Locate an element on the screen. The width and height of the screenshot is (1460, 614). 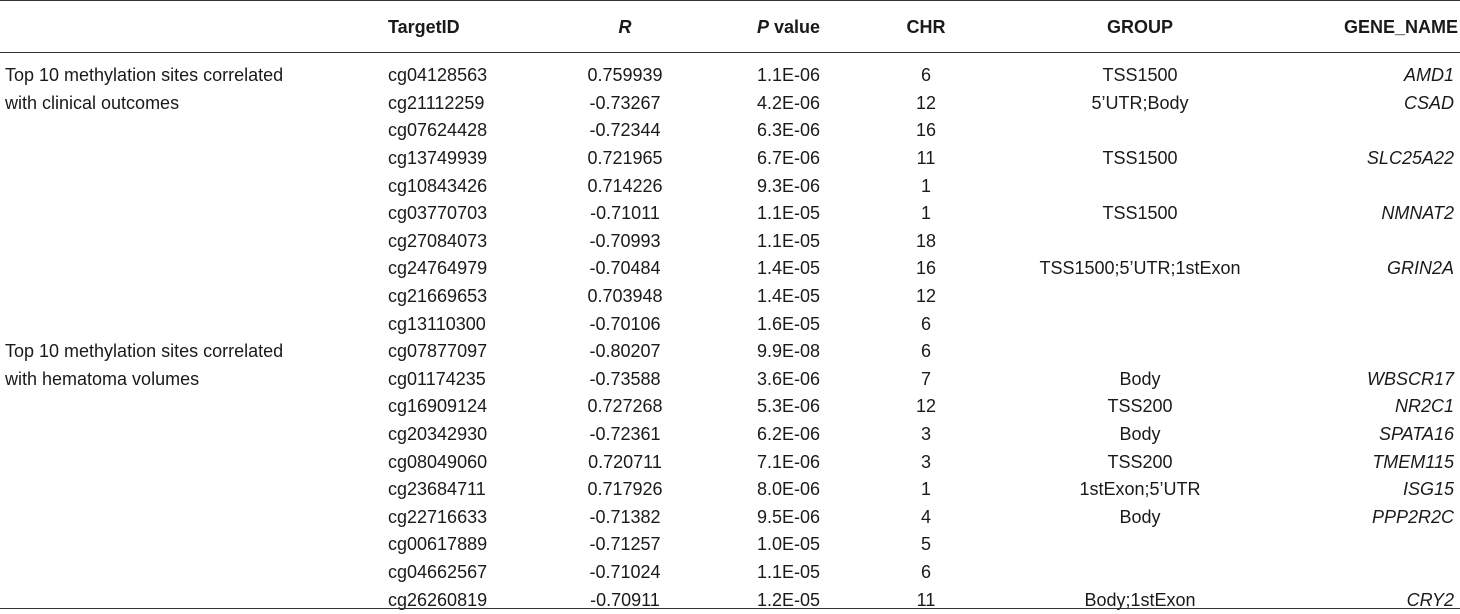
table-row: cg03770703 -0.71011 1.1E-05 1 TSS1500 NMNAT2 is located at coordinates (730, 214).